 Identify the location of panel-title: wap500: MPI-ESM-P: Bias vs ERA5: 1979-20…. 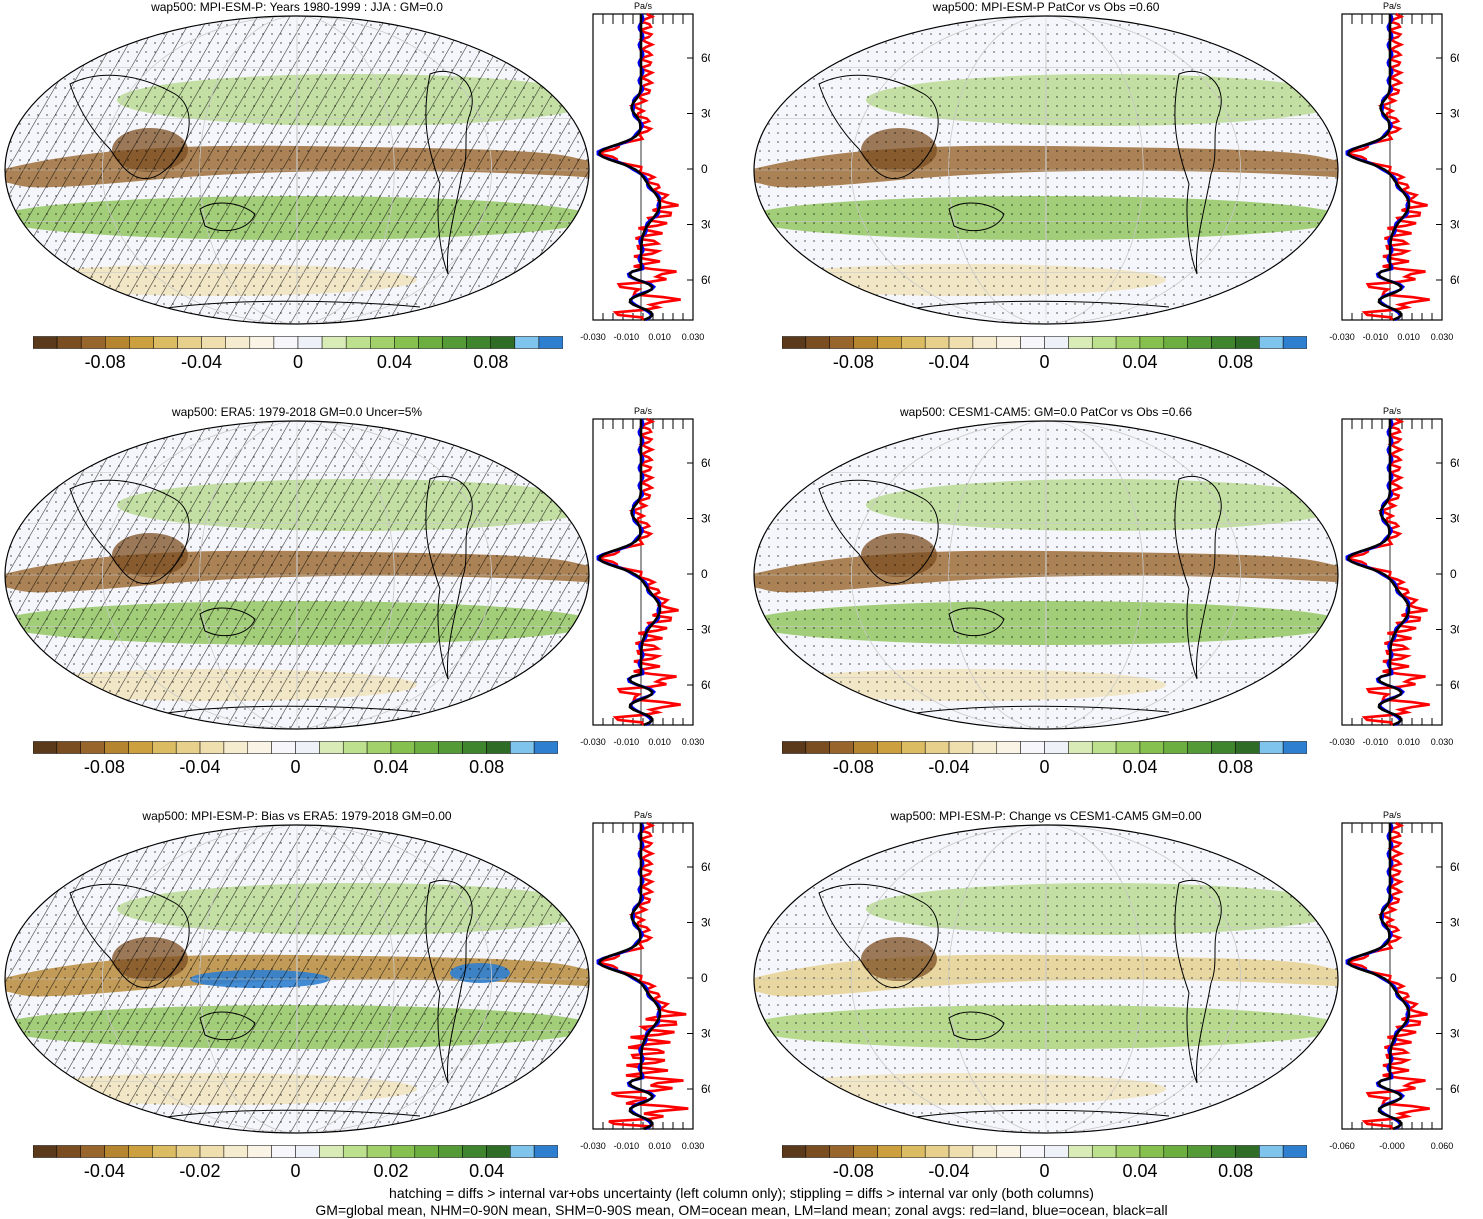
(297, 816).